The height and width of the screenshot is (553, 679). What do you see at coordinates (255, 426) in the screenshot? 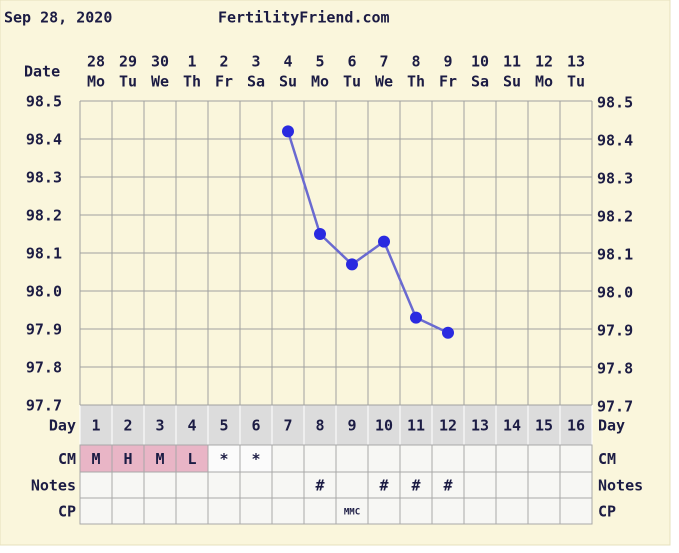
I see `cycle-day: 6` at bounding box center [255, 426].